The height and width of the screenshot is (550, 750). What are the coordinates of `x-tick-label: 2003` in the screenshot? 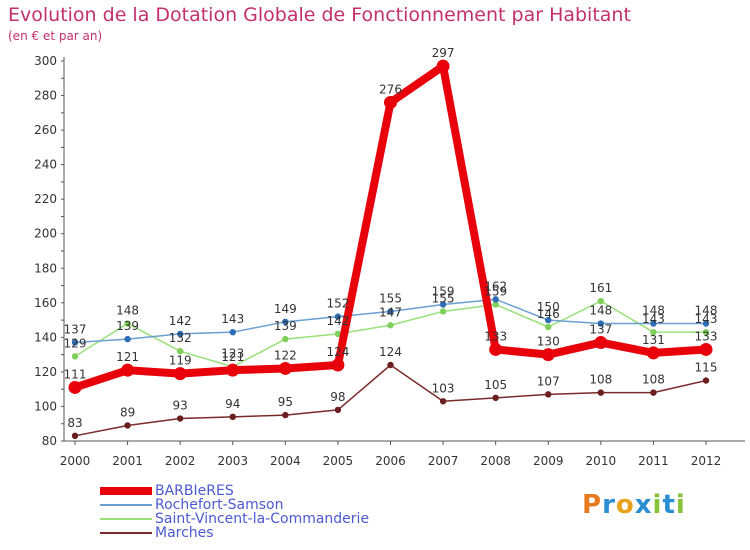 It's located at (232, 461).